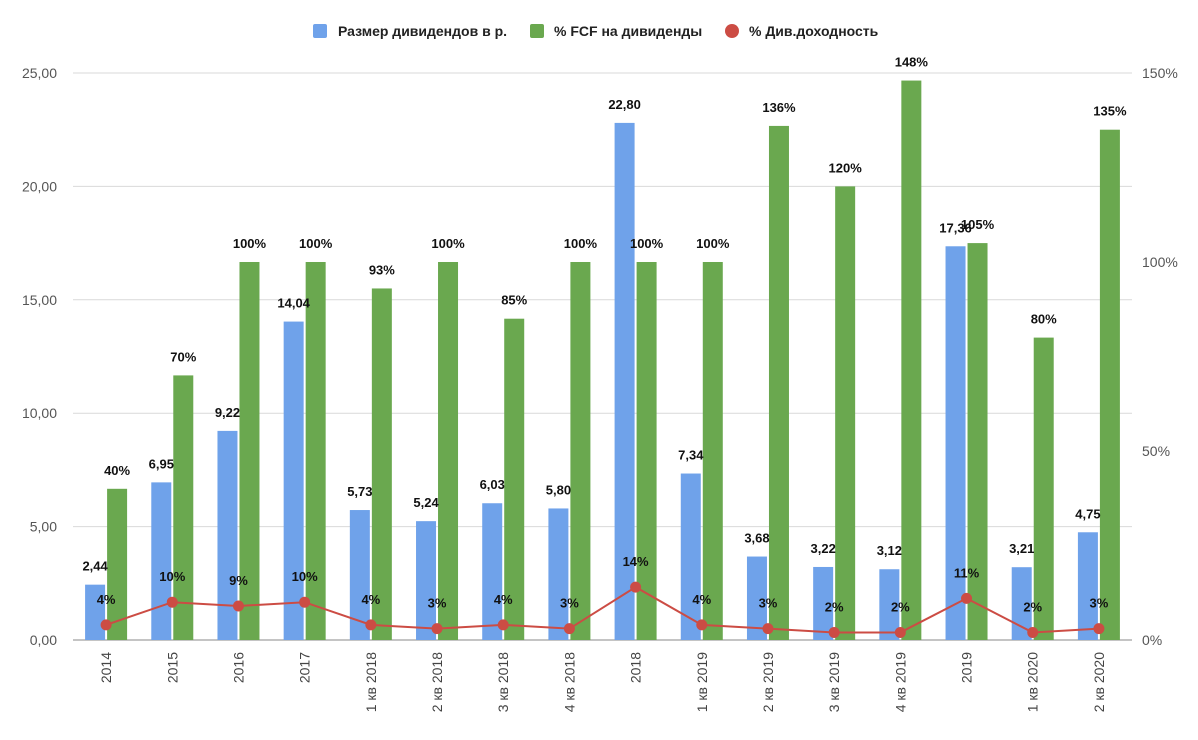  I want to click on fcf-data-label: 70%, so click(183, 356).